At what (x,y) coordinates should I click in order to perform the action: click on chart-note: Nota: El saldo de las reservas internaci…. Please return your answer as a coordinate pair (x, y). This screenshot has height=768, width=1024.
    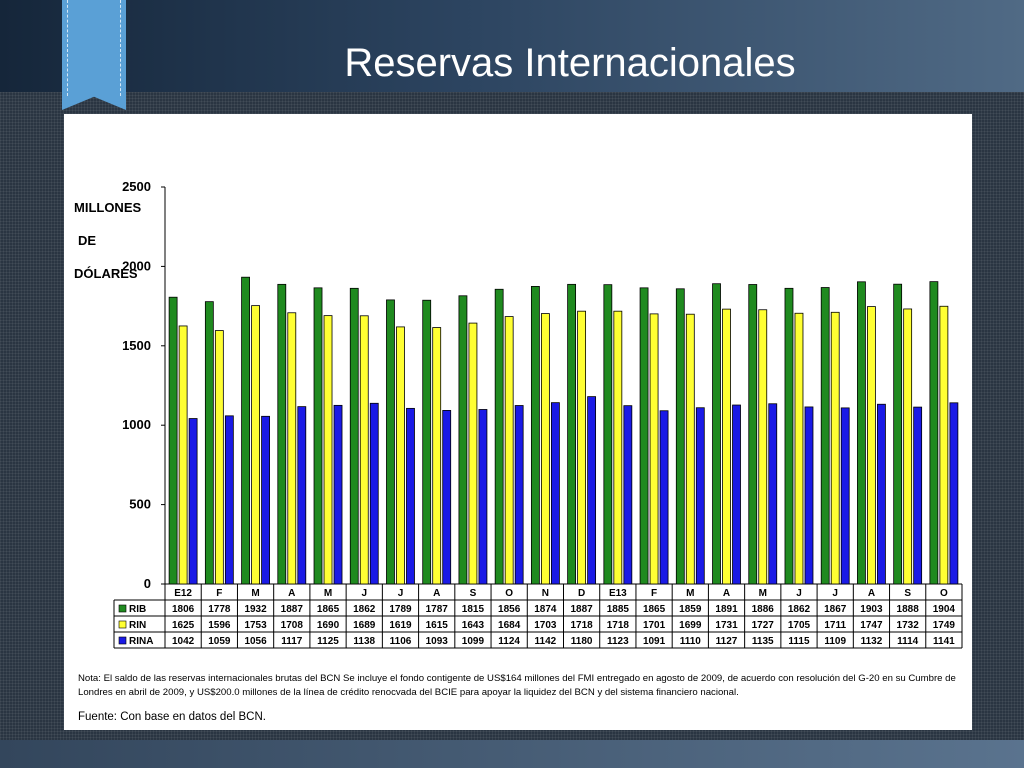
    Looking at the image, I should click on (517, 685).